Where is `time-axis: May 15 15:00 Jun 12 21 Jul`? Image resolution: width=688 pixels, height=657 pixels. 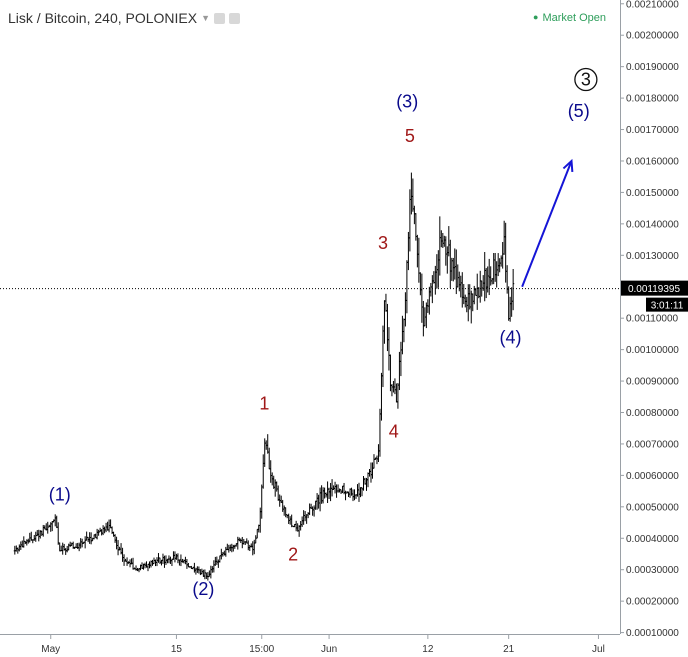
time-axis: May 15 15:00 Jun 12 21 Jul is located at coordinates (323, 644).